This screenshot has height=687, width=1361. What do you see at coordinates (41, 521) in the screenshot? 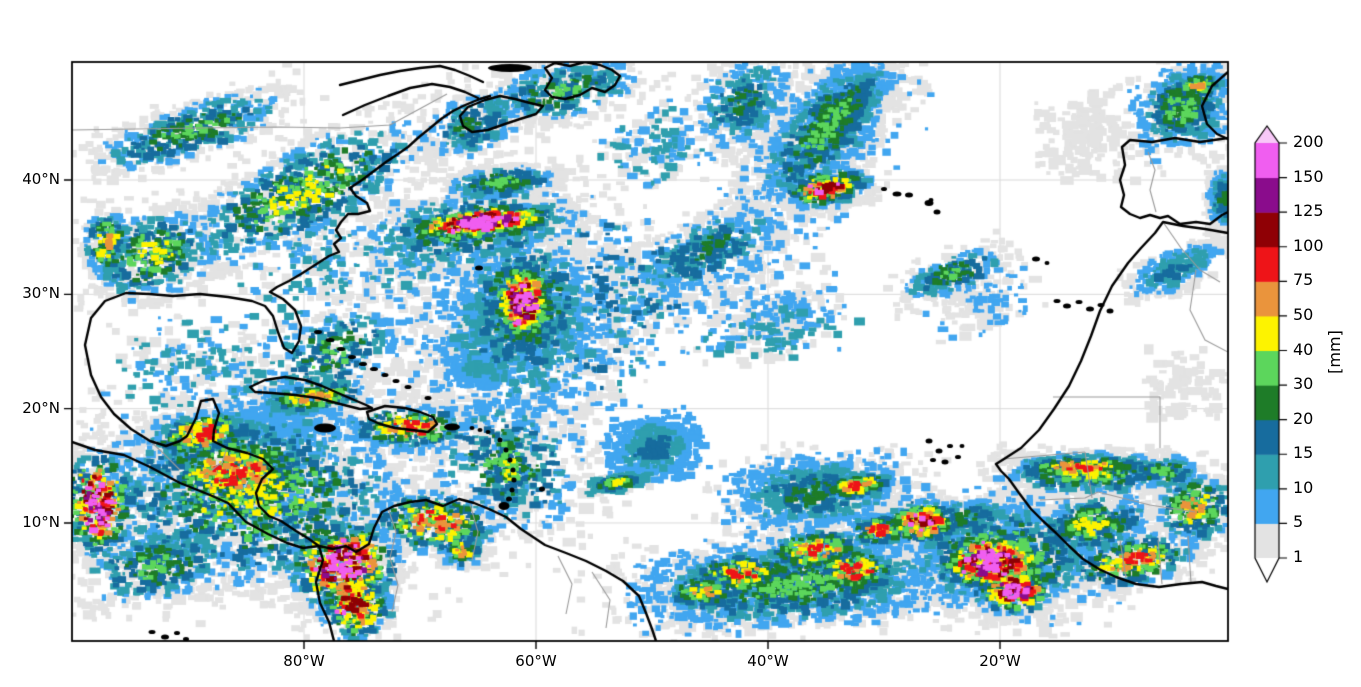
I see `y-tick-label: 10°N` at bounding box center [41, 521].